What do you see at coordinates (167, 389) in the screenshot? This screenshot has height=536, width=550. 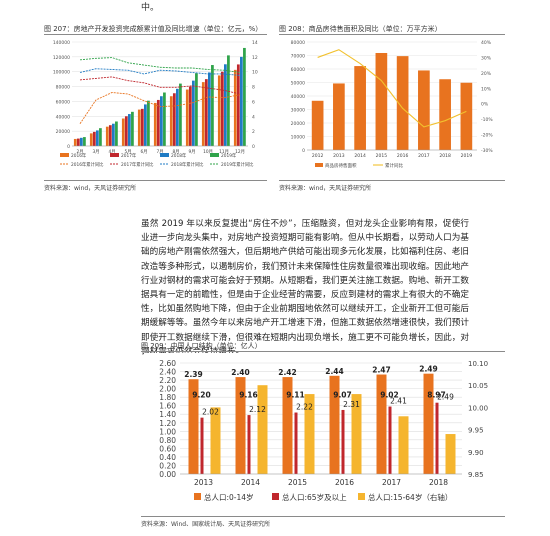 I see `fig209-ytick: 2.00` at bounding box center [167, 389].